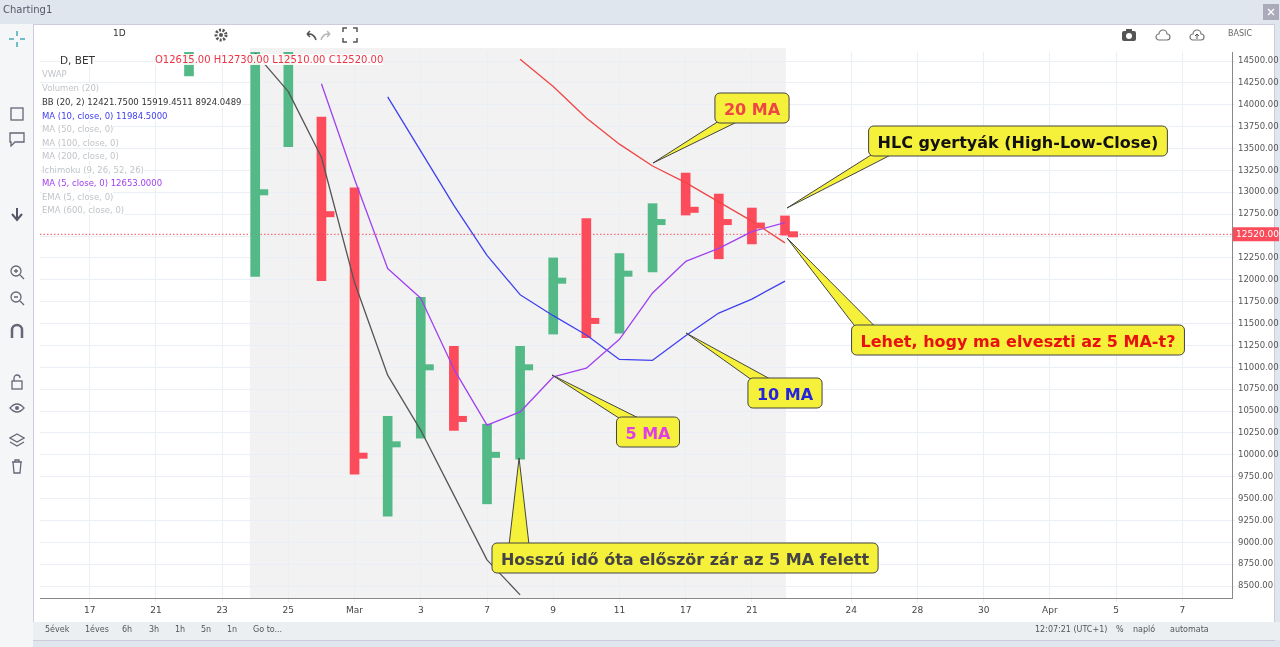 This screenshot has width=1280, height=647. Describe the element at coordinates (1258, 147) in the screenshot. I see `y-tick-label: 13500.00` at that location.